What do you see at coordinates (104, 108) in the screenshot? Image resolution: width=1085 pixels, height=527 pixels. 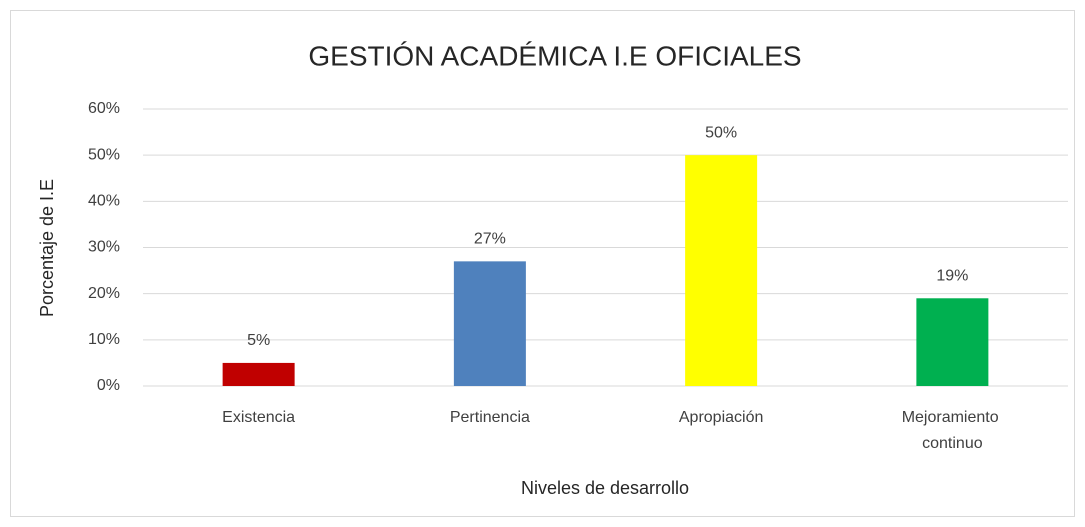 I see `y-tick-label: 60%` at bounding box center [104, 108].